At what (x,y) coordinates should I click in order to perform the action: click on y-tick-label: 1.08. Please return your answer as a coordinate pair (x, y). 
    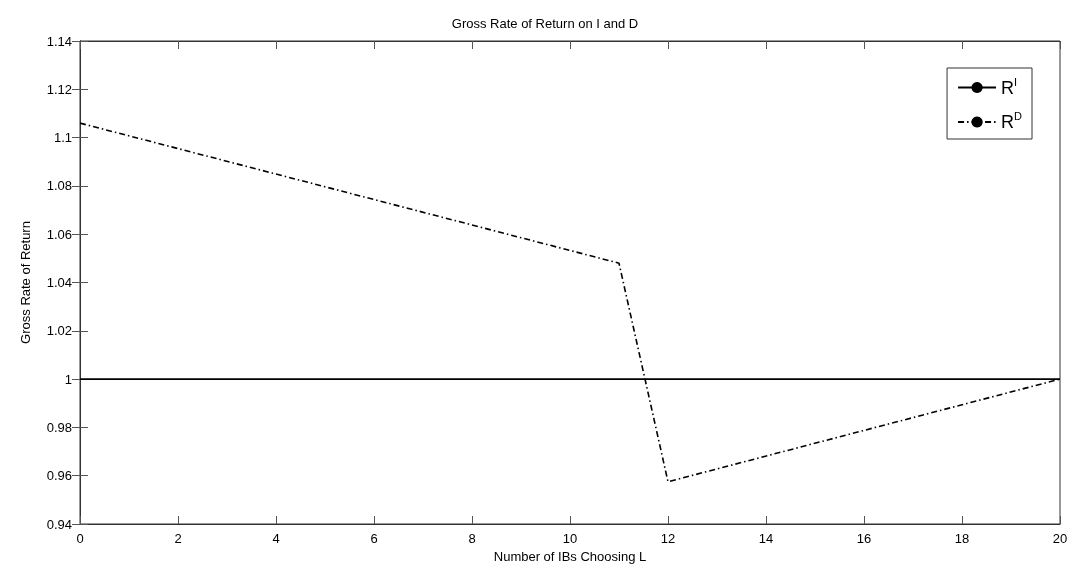
    Looking at the image, I should click on (59, 186).